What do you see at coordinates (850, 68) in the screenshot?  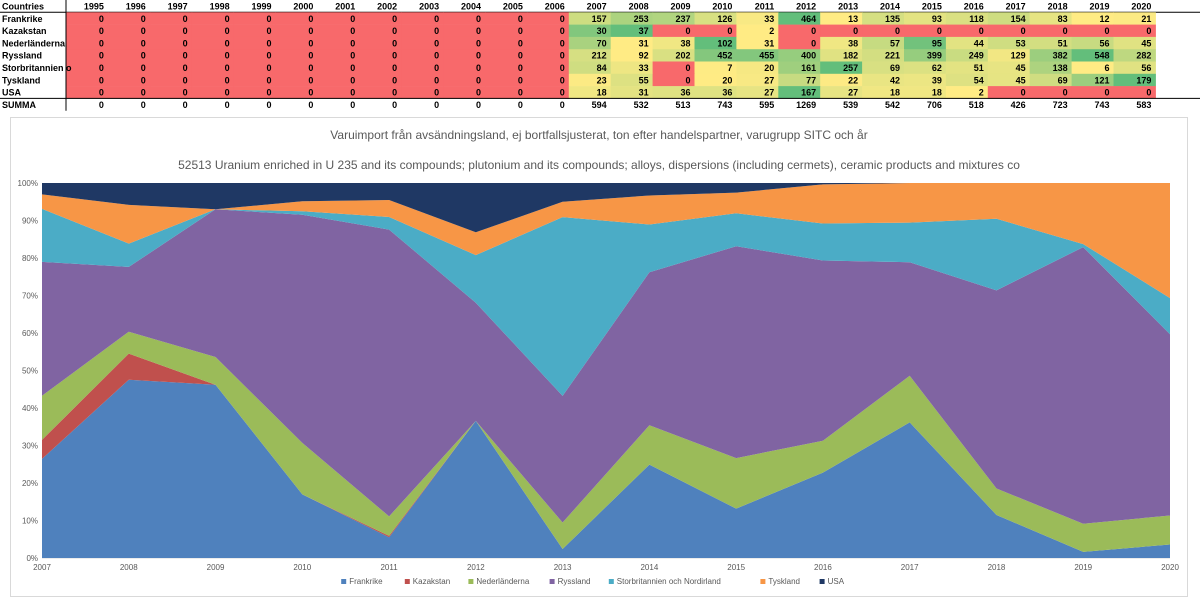 I see `cell-value: 257` at bounding box center [850, 68].